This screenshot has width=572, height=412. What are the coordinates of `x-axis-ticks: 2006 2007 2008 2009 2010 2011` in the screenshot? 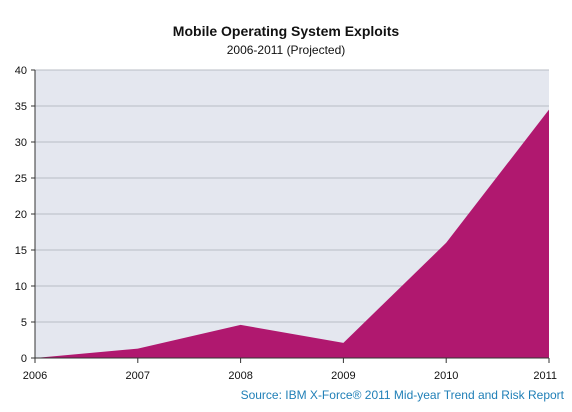 It's located at (290, 370).